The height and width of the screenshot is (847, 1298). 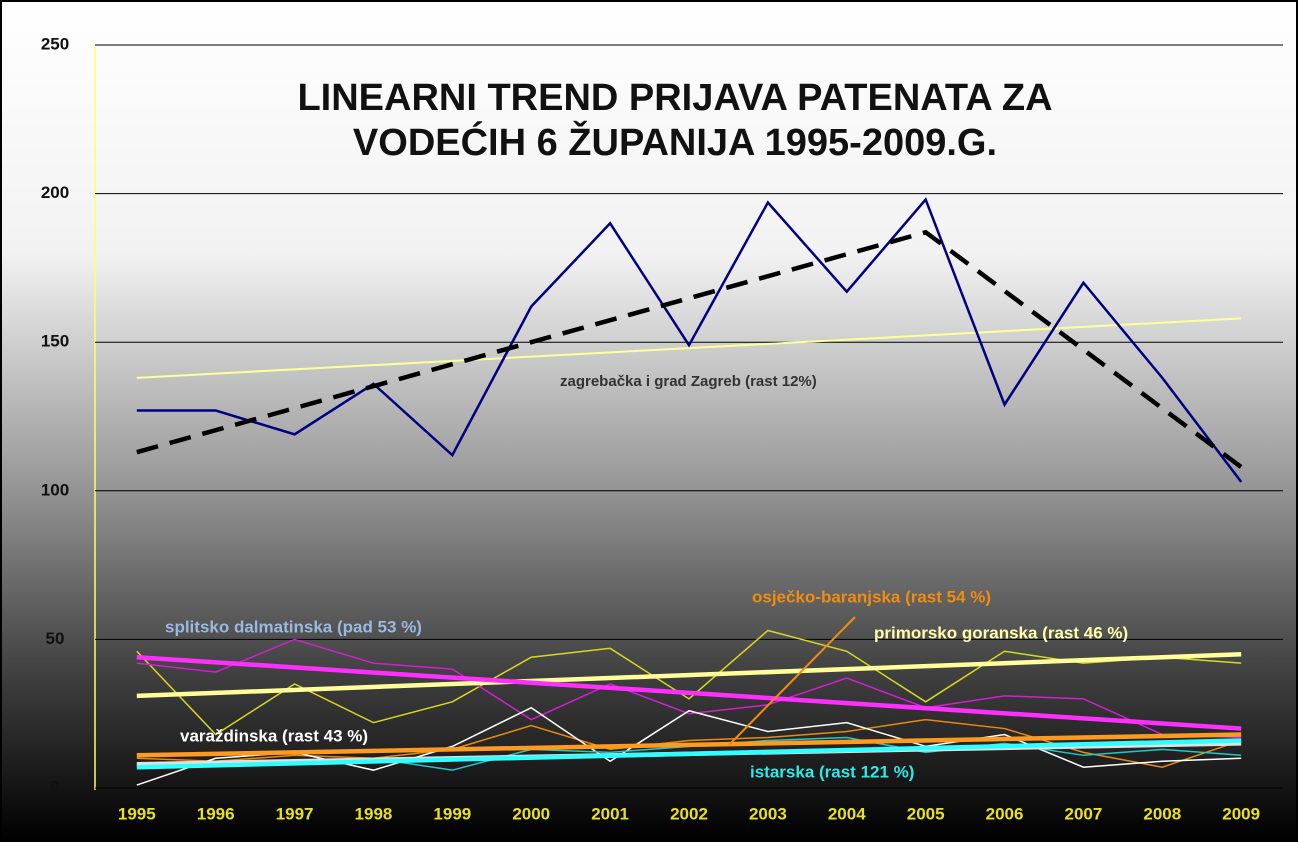 What do you see at coordinates (55, 341) in the screenshot?
I see `y-tick-label: 150` at bounding box center [55, 341].